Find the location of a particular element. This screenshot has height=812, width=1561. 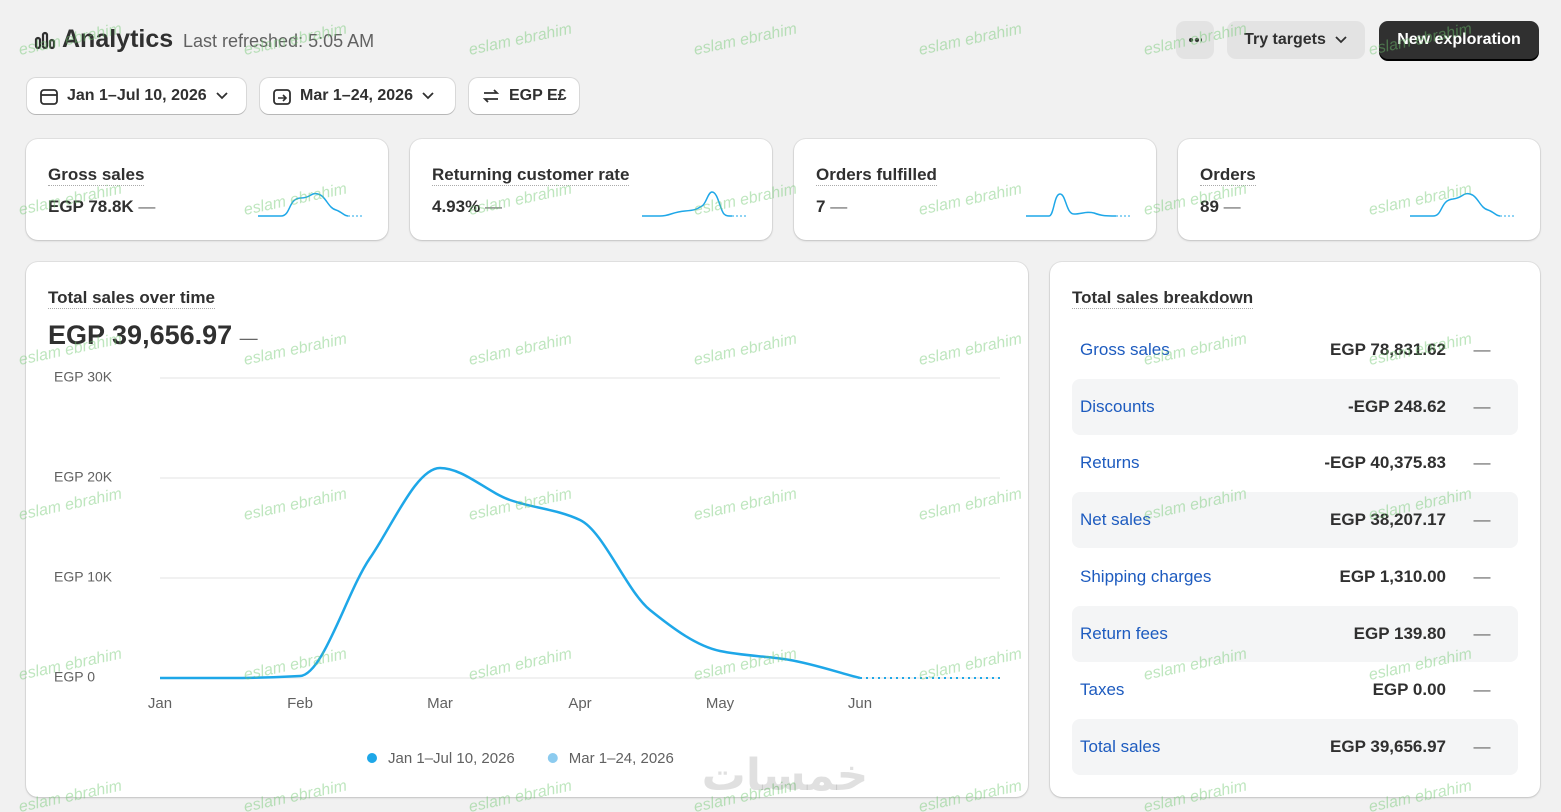

legend-label: Jan 1–Jul 10, 2026 is located at coordinates (451, 758).